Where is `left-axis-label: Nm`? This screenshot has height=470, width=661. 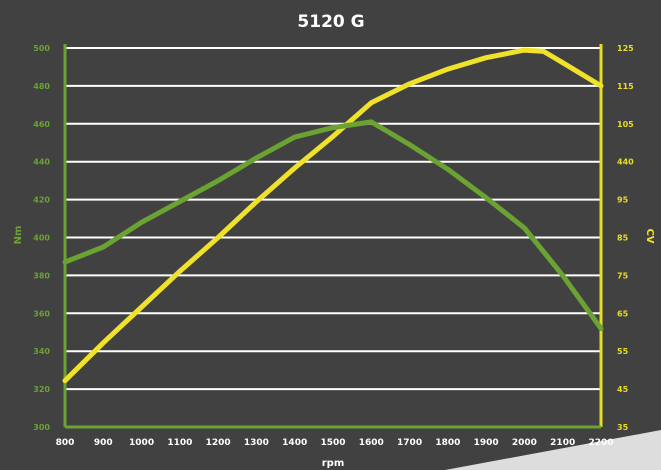 left-axis-label: Nm is located at coordinates (18, 235).